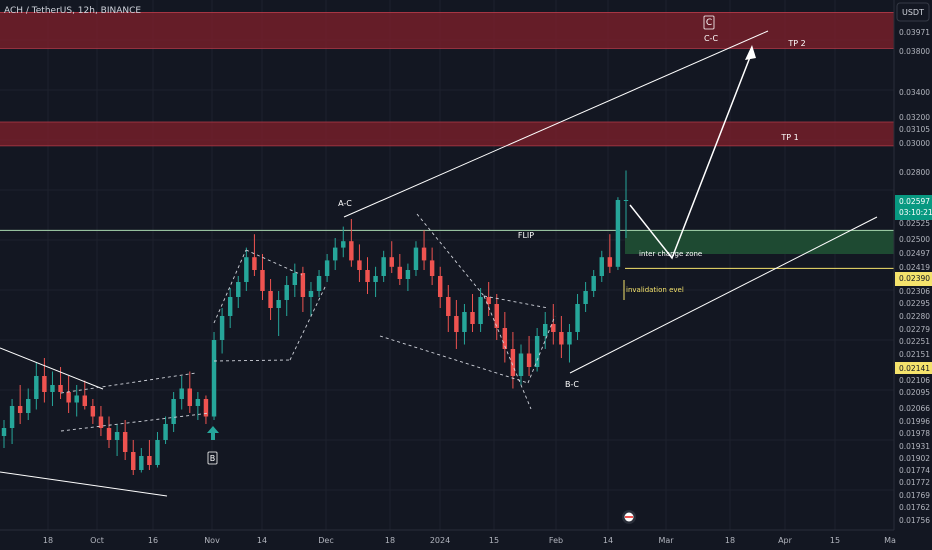 Image resolution: width=932 pixels, height=550 pixels. I want to click on price-tick-label: 0.02525, so click(914, 223).